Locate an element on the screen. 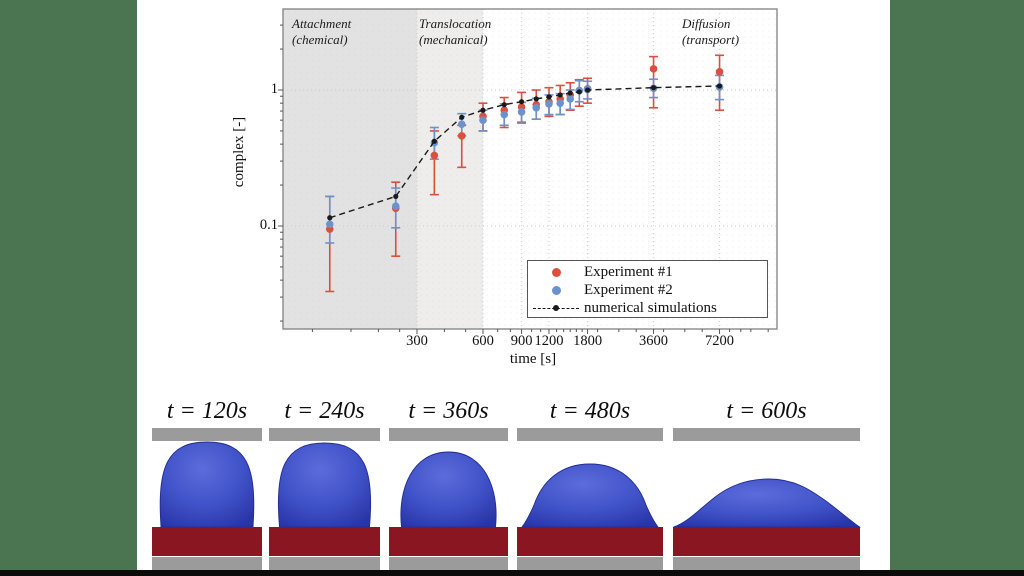 The image size is (1024, 576). experiment2-points is located at coordinates (524, 156).